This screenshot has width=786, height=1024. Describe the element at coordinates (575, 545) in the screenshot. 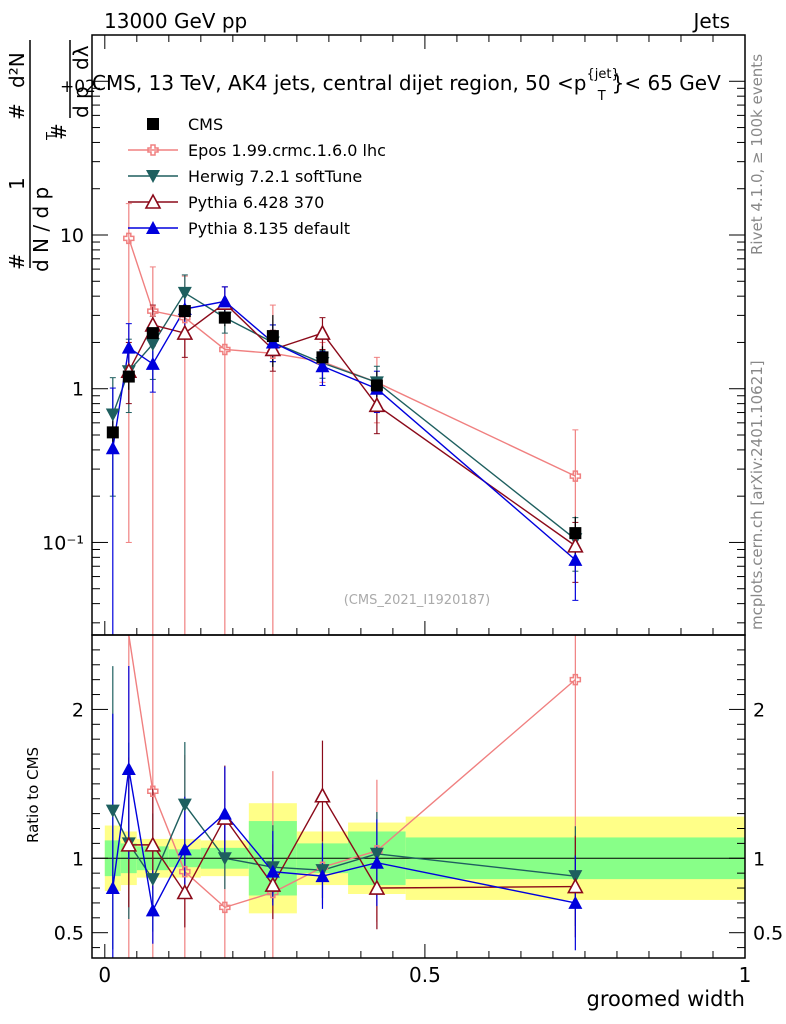

I see `marker-main-s2-p8` at that location.